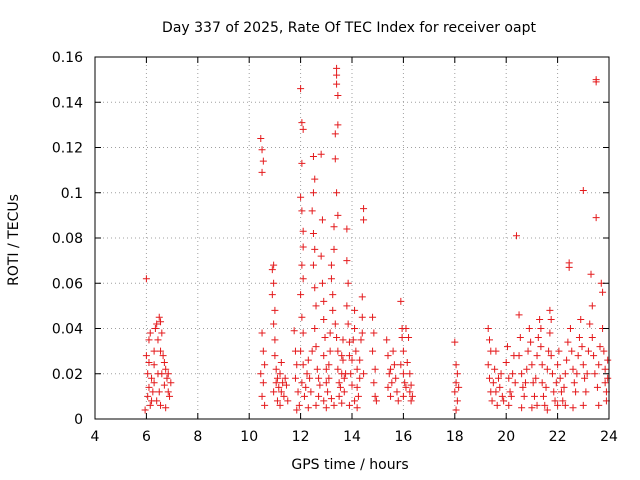 Image resolution: width=640 pixels, height=480 pixels. I want to click on x-tick-label: 12, so click(301, 437).